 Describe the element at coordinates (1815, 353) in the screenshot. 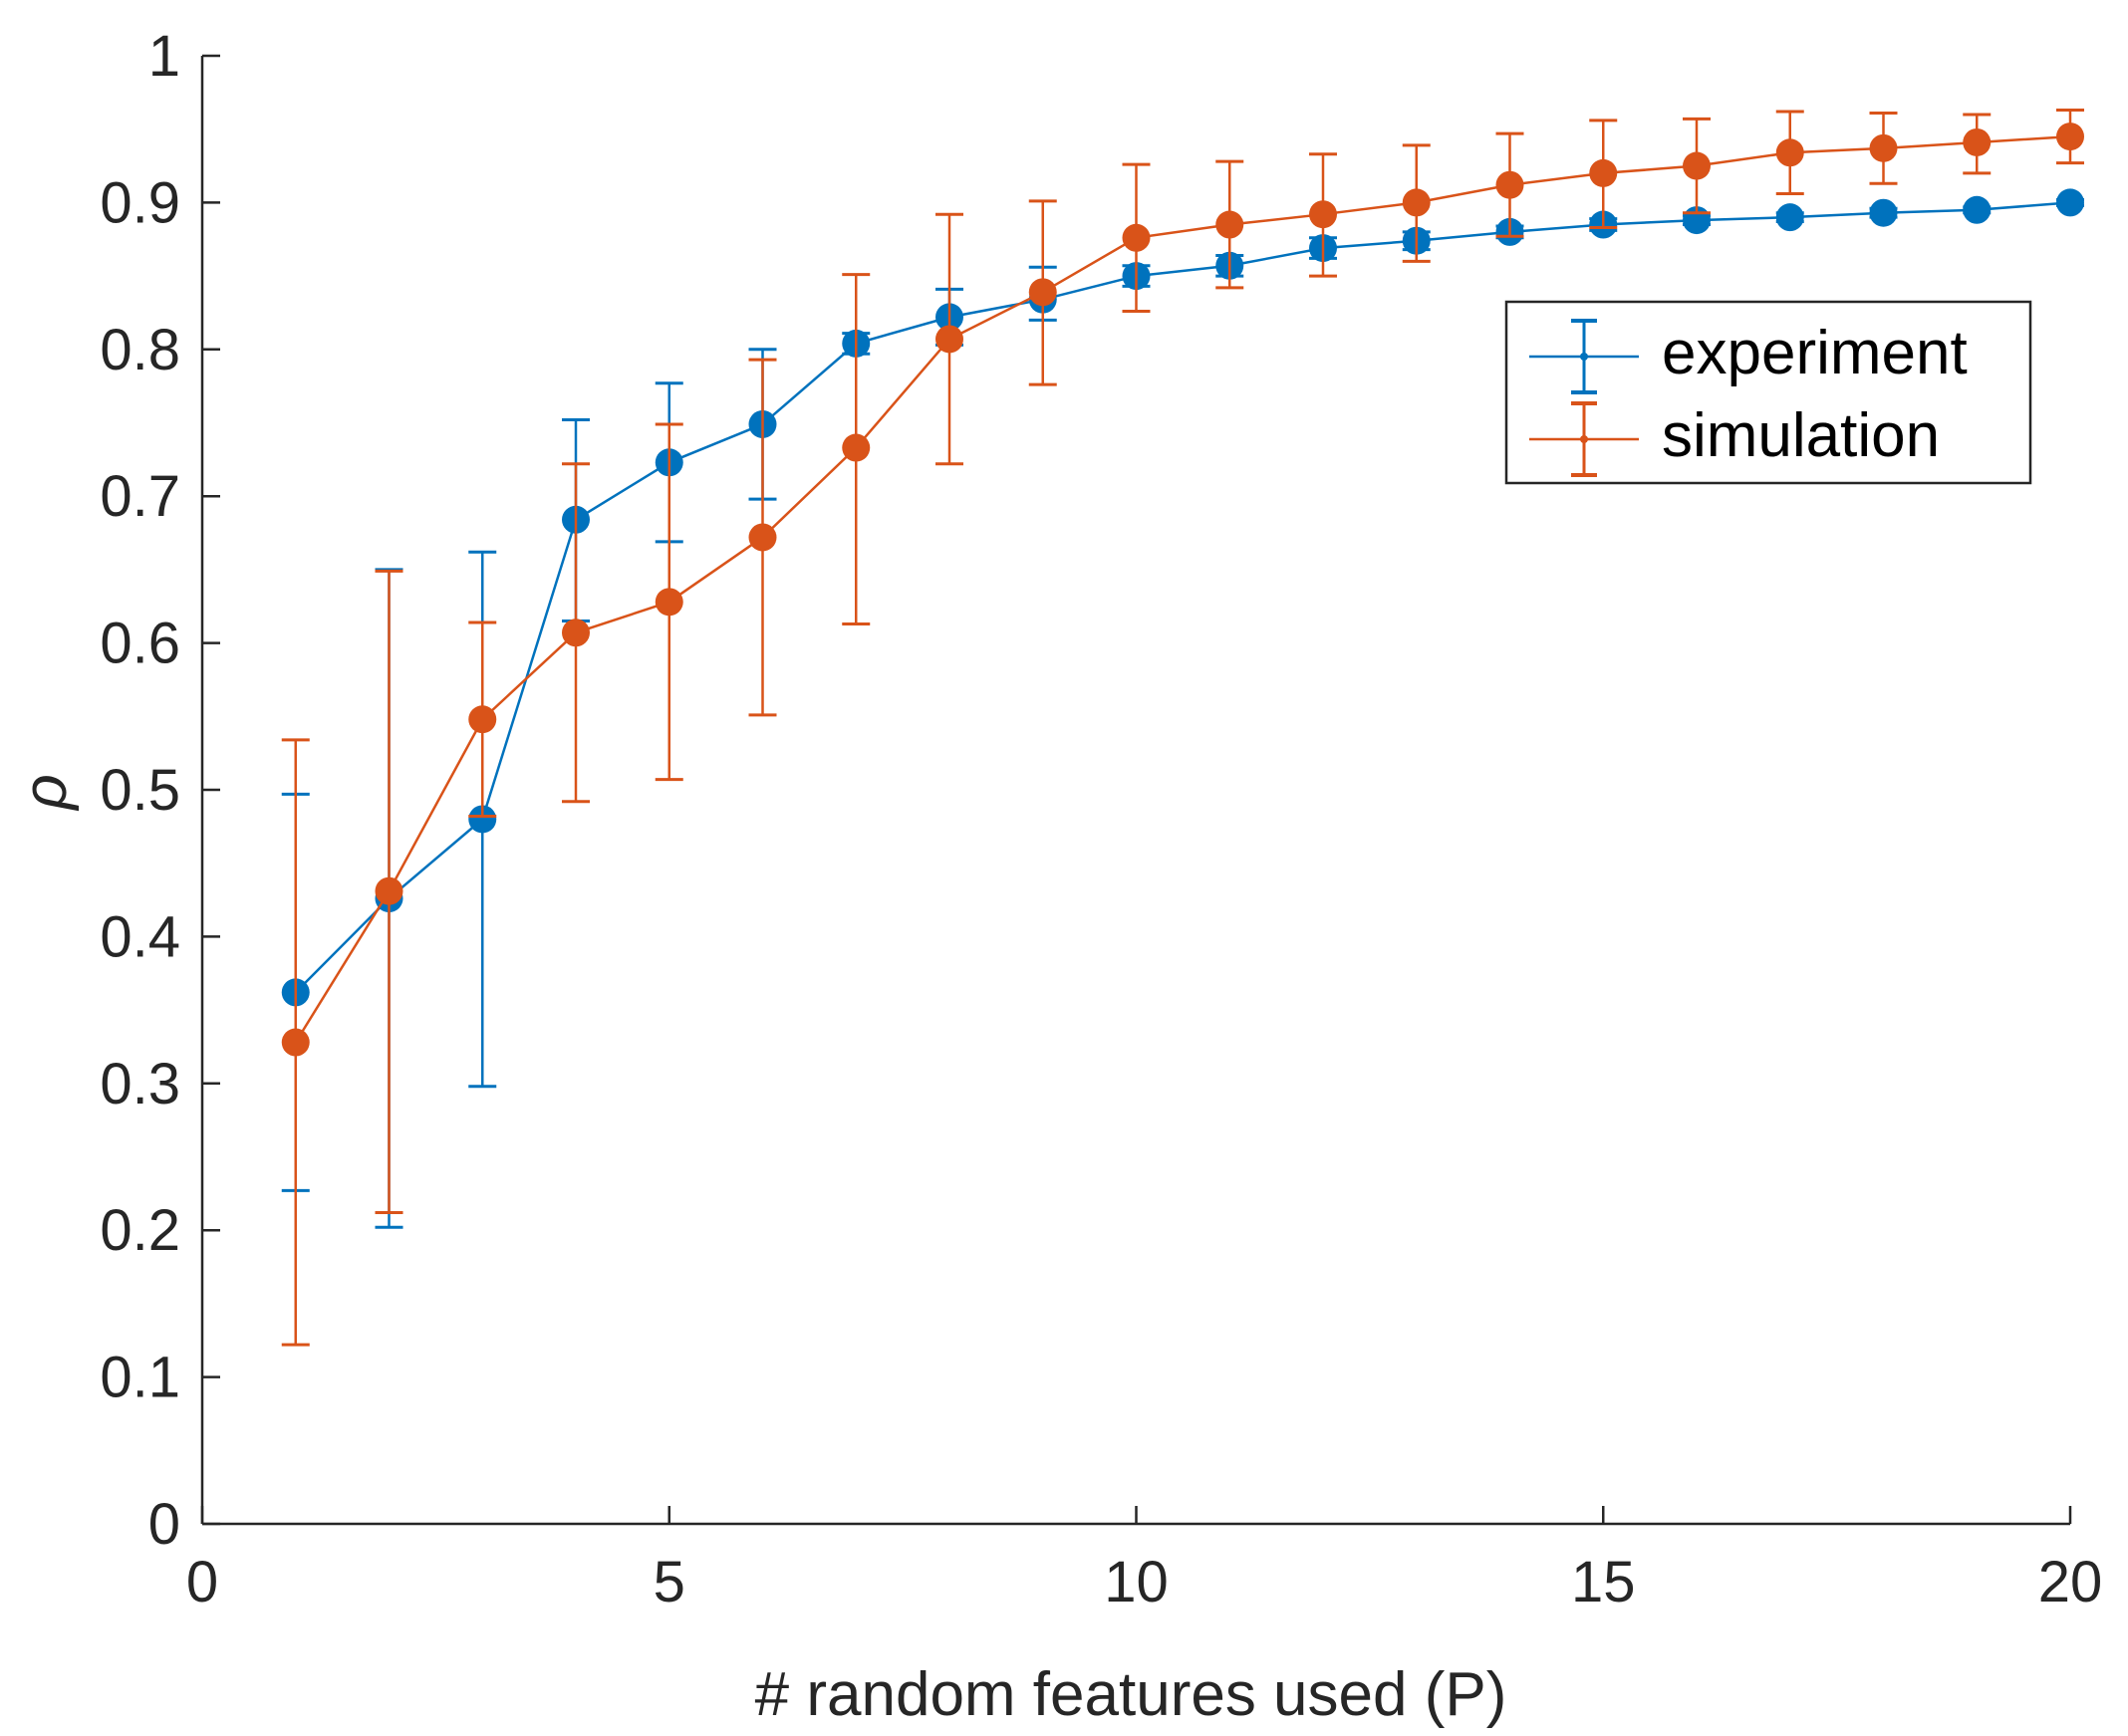

I see `legend-label-experiment: experiment` at that location.